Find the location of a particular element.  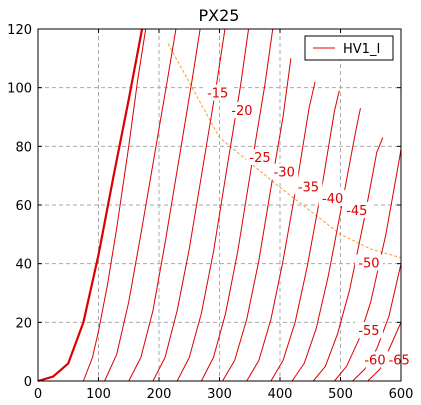

curve-label: -45 is located at coordinates (356, 211).